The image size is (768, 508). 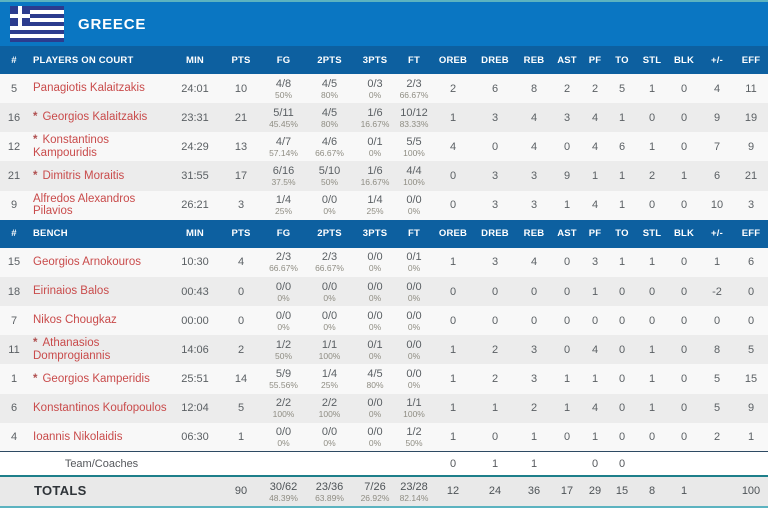 What do you see at coordinates (75, 320) in the screenshot?
I see `player-name: Nikos Chougkaz` at bounding box center [75, 320].